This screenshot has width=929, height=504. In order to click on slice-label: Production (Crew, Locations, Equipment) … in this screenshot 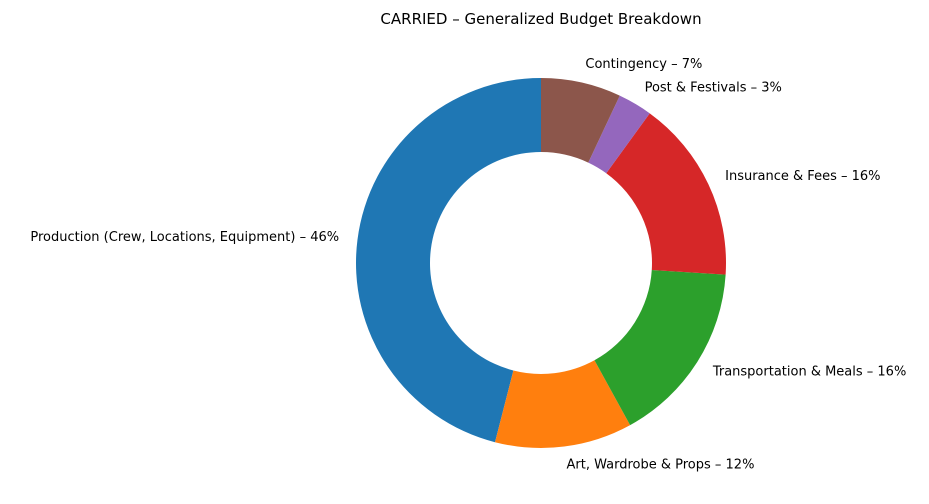, I will do `click(184, 237)`.